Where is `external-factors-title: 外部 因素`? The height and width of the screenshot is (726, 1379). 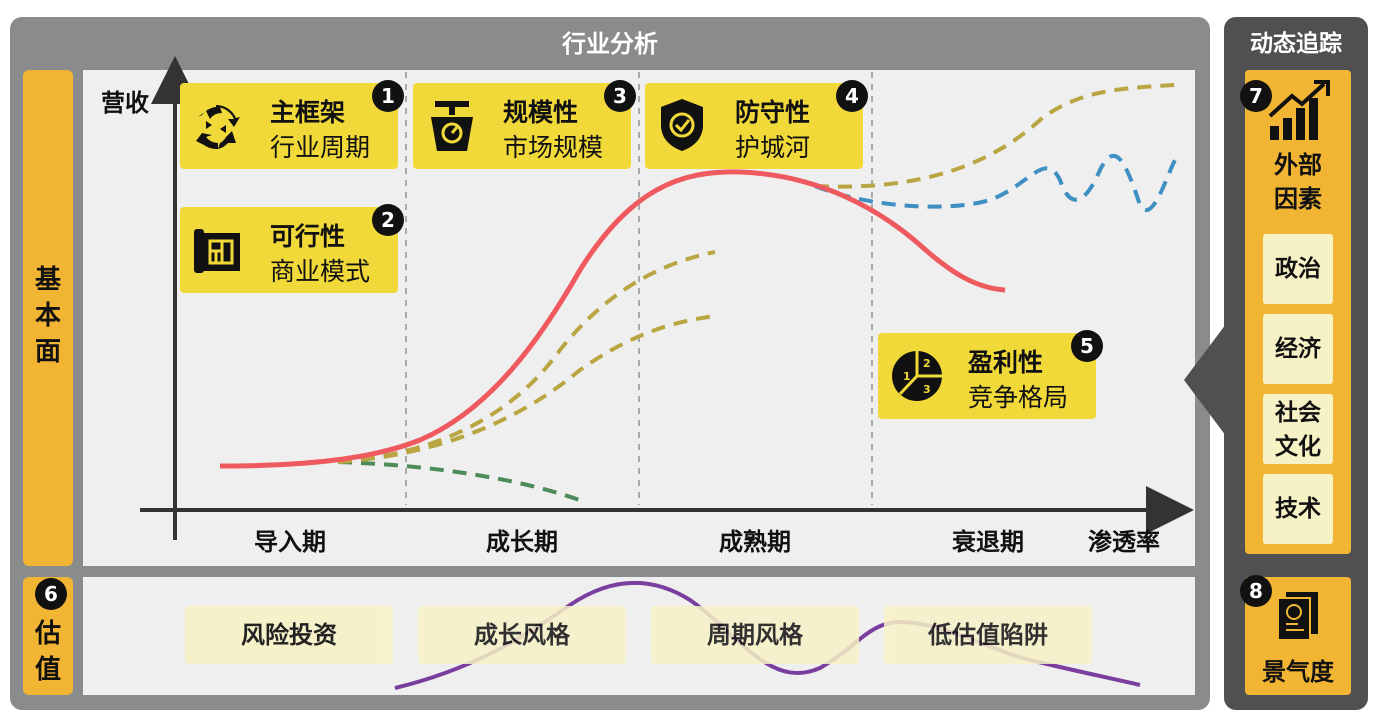
external-factors-title: 外部 因素 is located at coordinates (1298, 182).